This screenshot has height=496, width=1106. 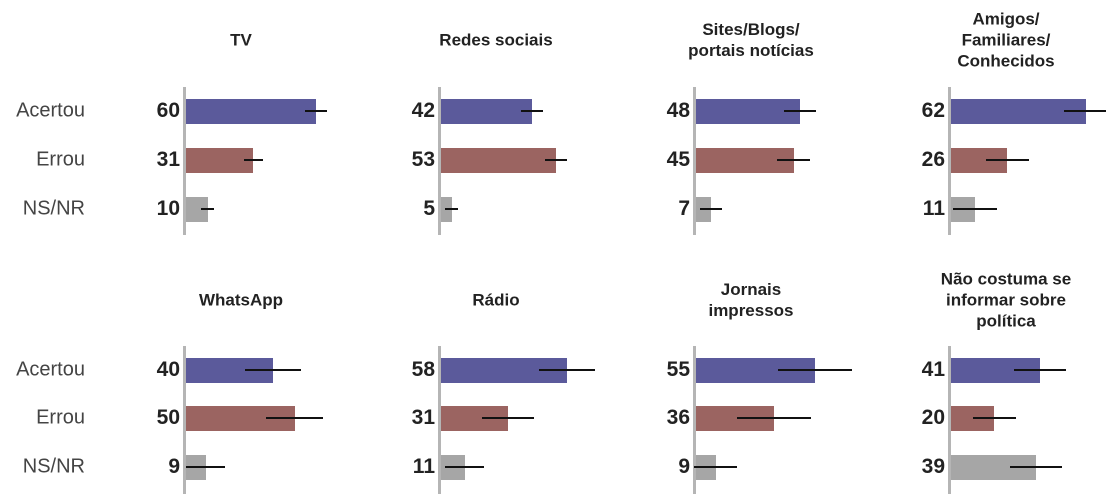 I want to click on value-label: 39, so click(x=933, y=466).